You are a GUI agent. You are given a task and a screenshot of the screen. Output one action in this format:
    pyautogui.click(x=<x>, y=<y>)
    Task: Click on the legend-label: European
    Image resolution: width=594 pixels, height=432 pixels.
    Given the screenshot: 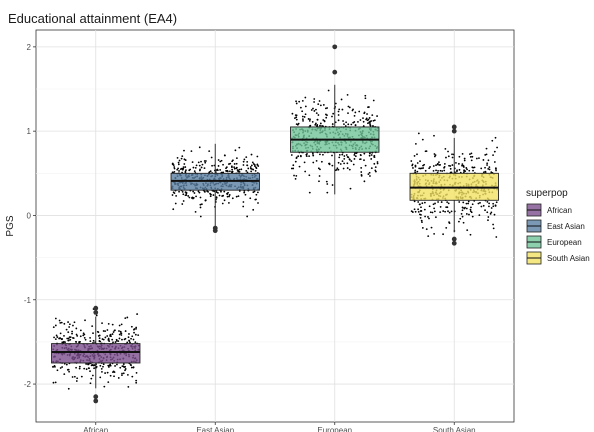 What is the action you would take?
    pyautogui.click(x=564, y=242)
    